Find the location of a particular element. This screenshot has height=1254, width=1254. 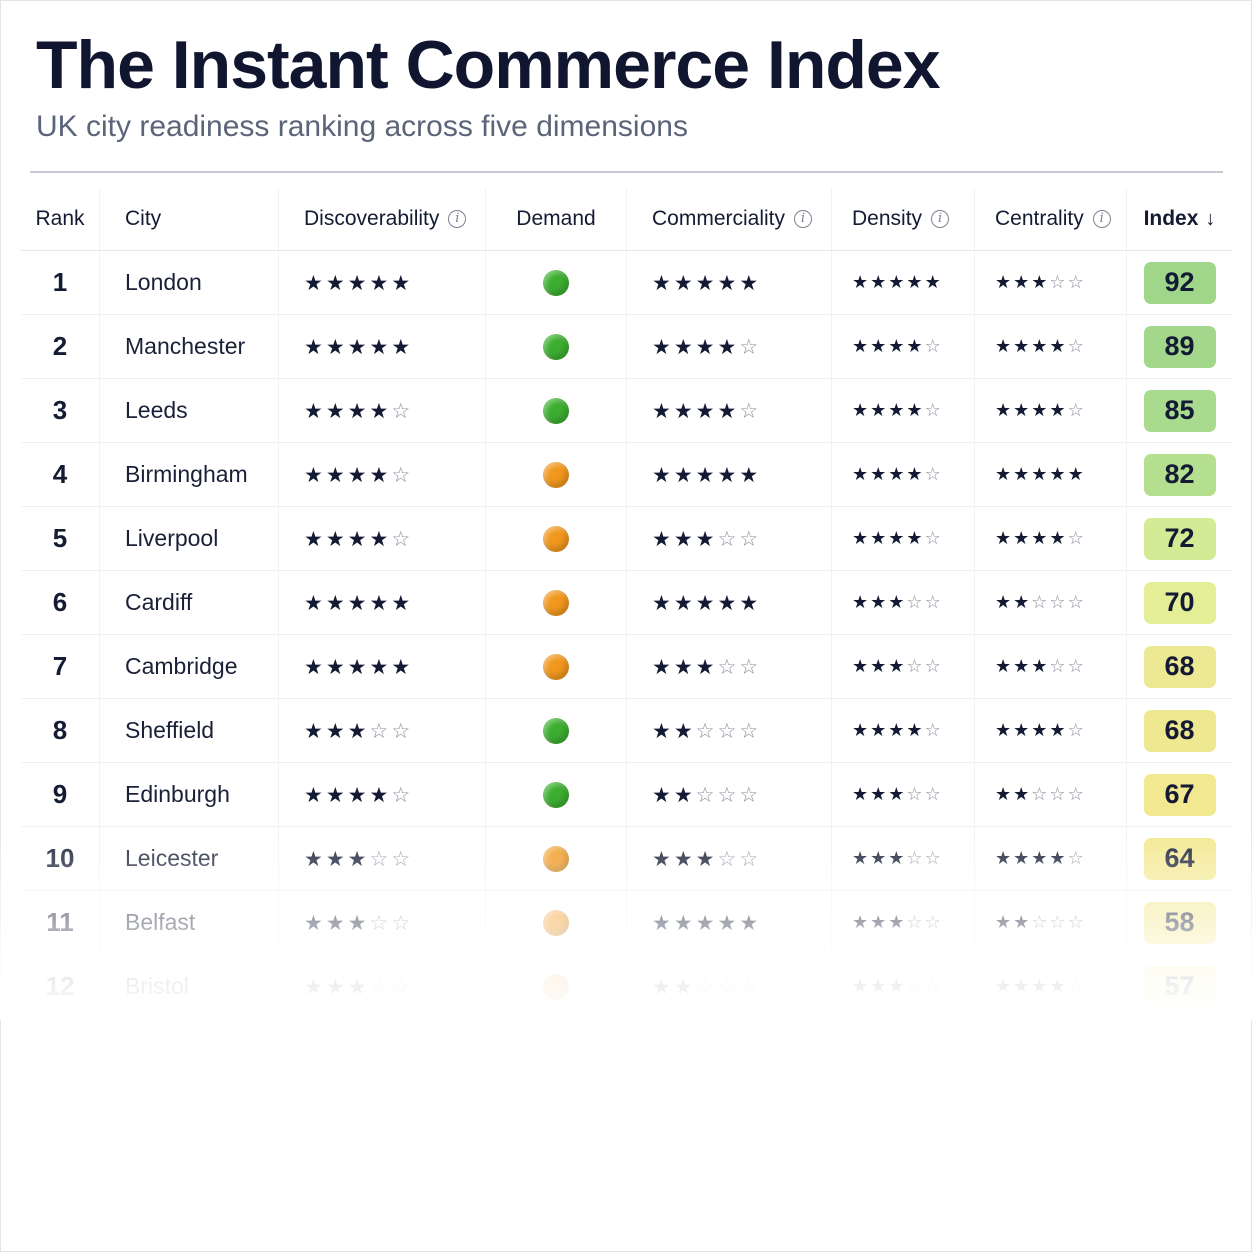

index-cell: 89 is located at coordinates (1179, 346).